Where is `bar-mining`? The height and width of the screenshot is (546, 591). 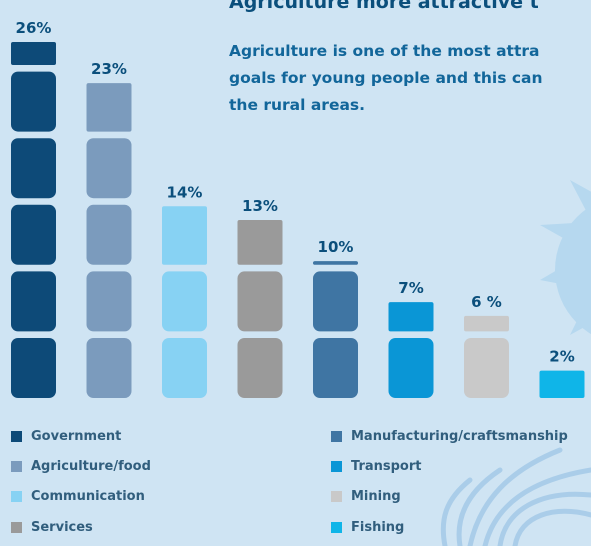 bar-mining is located at coordinates (486, 356).